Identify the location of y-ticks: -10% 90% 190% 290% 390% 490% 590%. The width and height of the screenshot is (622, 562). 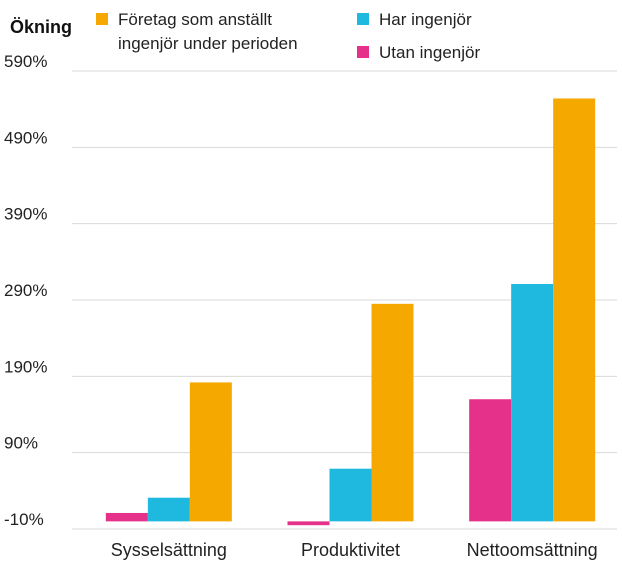
(25, 290).